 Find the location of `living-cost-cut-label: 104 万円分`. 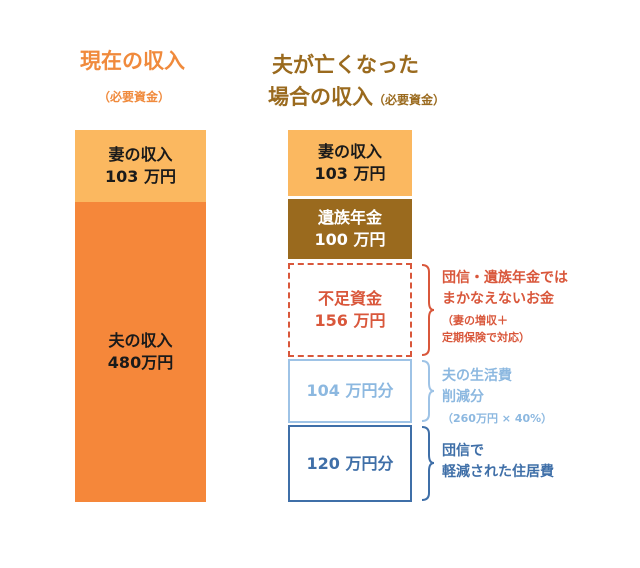

living-cost-cut-label: 104 万円分 is located at coordinates (350, 390).